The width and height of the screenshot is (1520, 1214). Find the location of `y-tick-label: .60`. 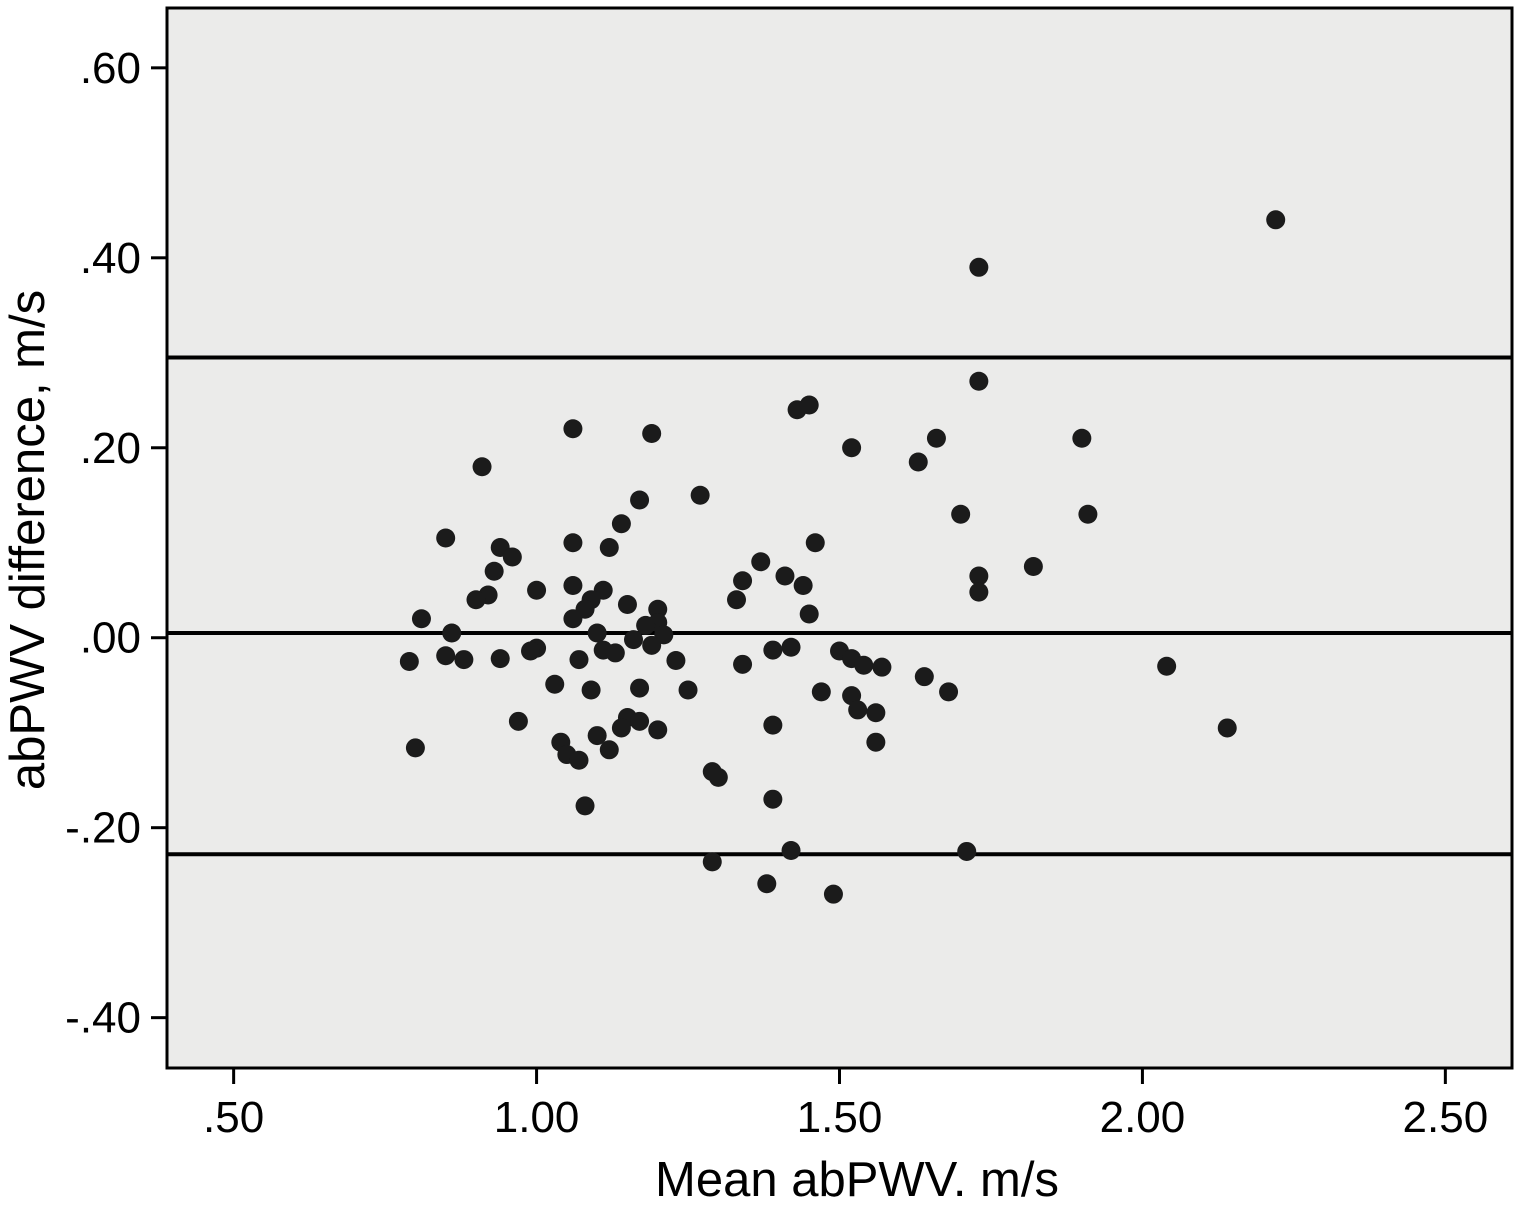

y-tick-label: .60 is located at coordinates (110, 68).